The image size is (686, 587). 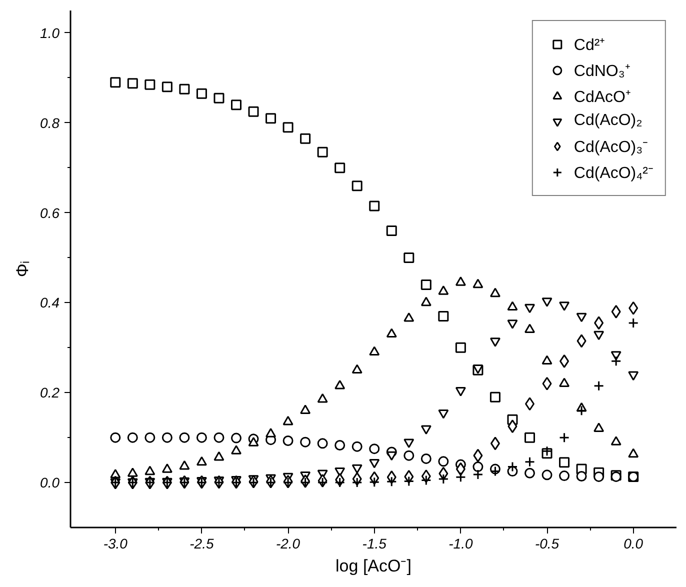 I want to click on x-tick-label: -1.0, so click(x=460, y=544).